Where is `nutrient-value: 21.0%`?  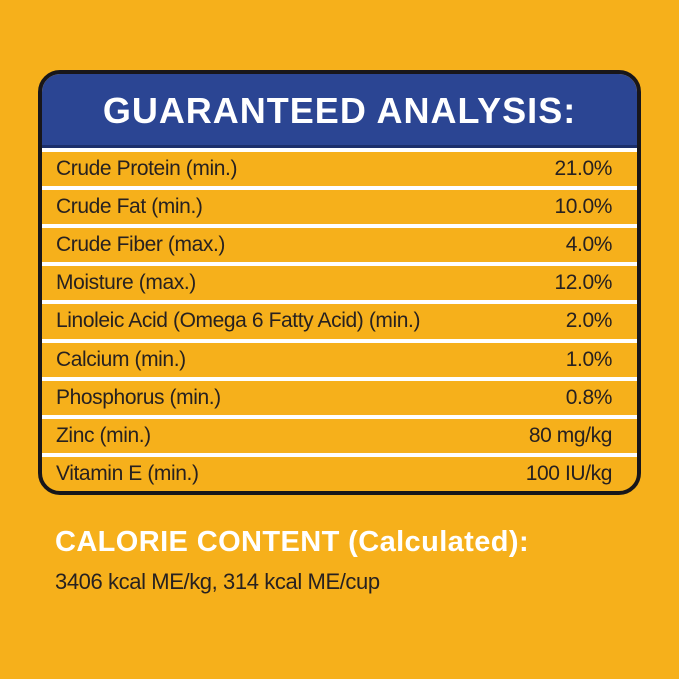
nutrient-value: 21.0% is located at coordinates (583, 169).